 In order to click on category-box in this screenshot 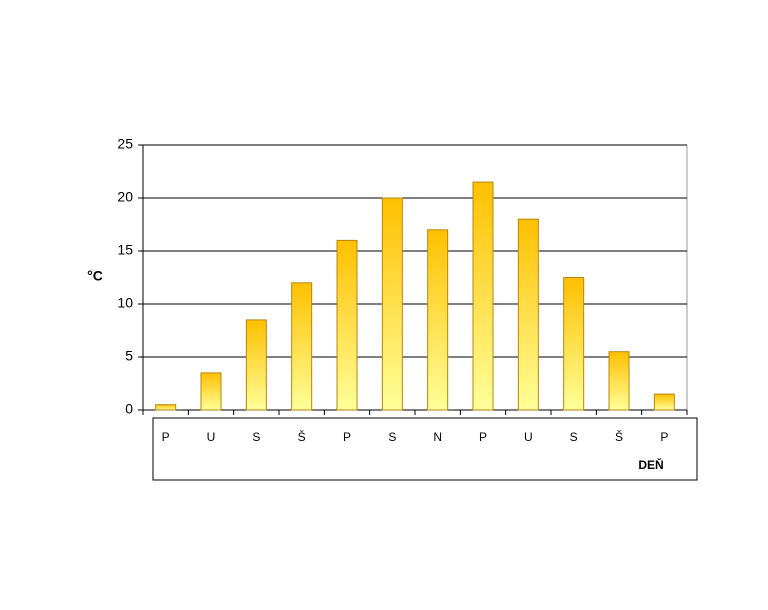, I will do `click(425, 449)`.